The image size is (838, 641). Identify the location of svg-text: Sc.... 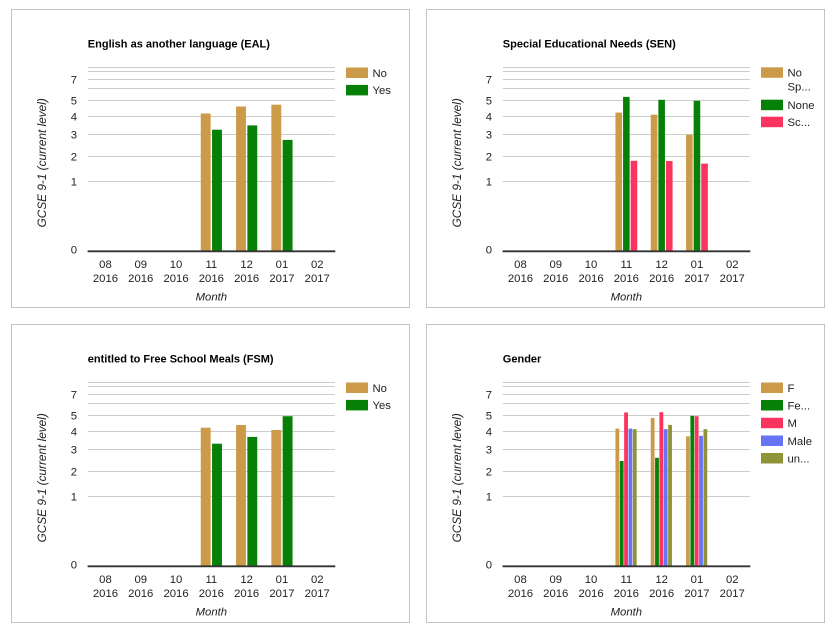
(799, 123).